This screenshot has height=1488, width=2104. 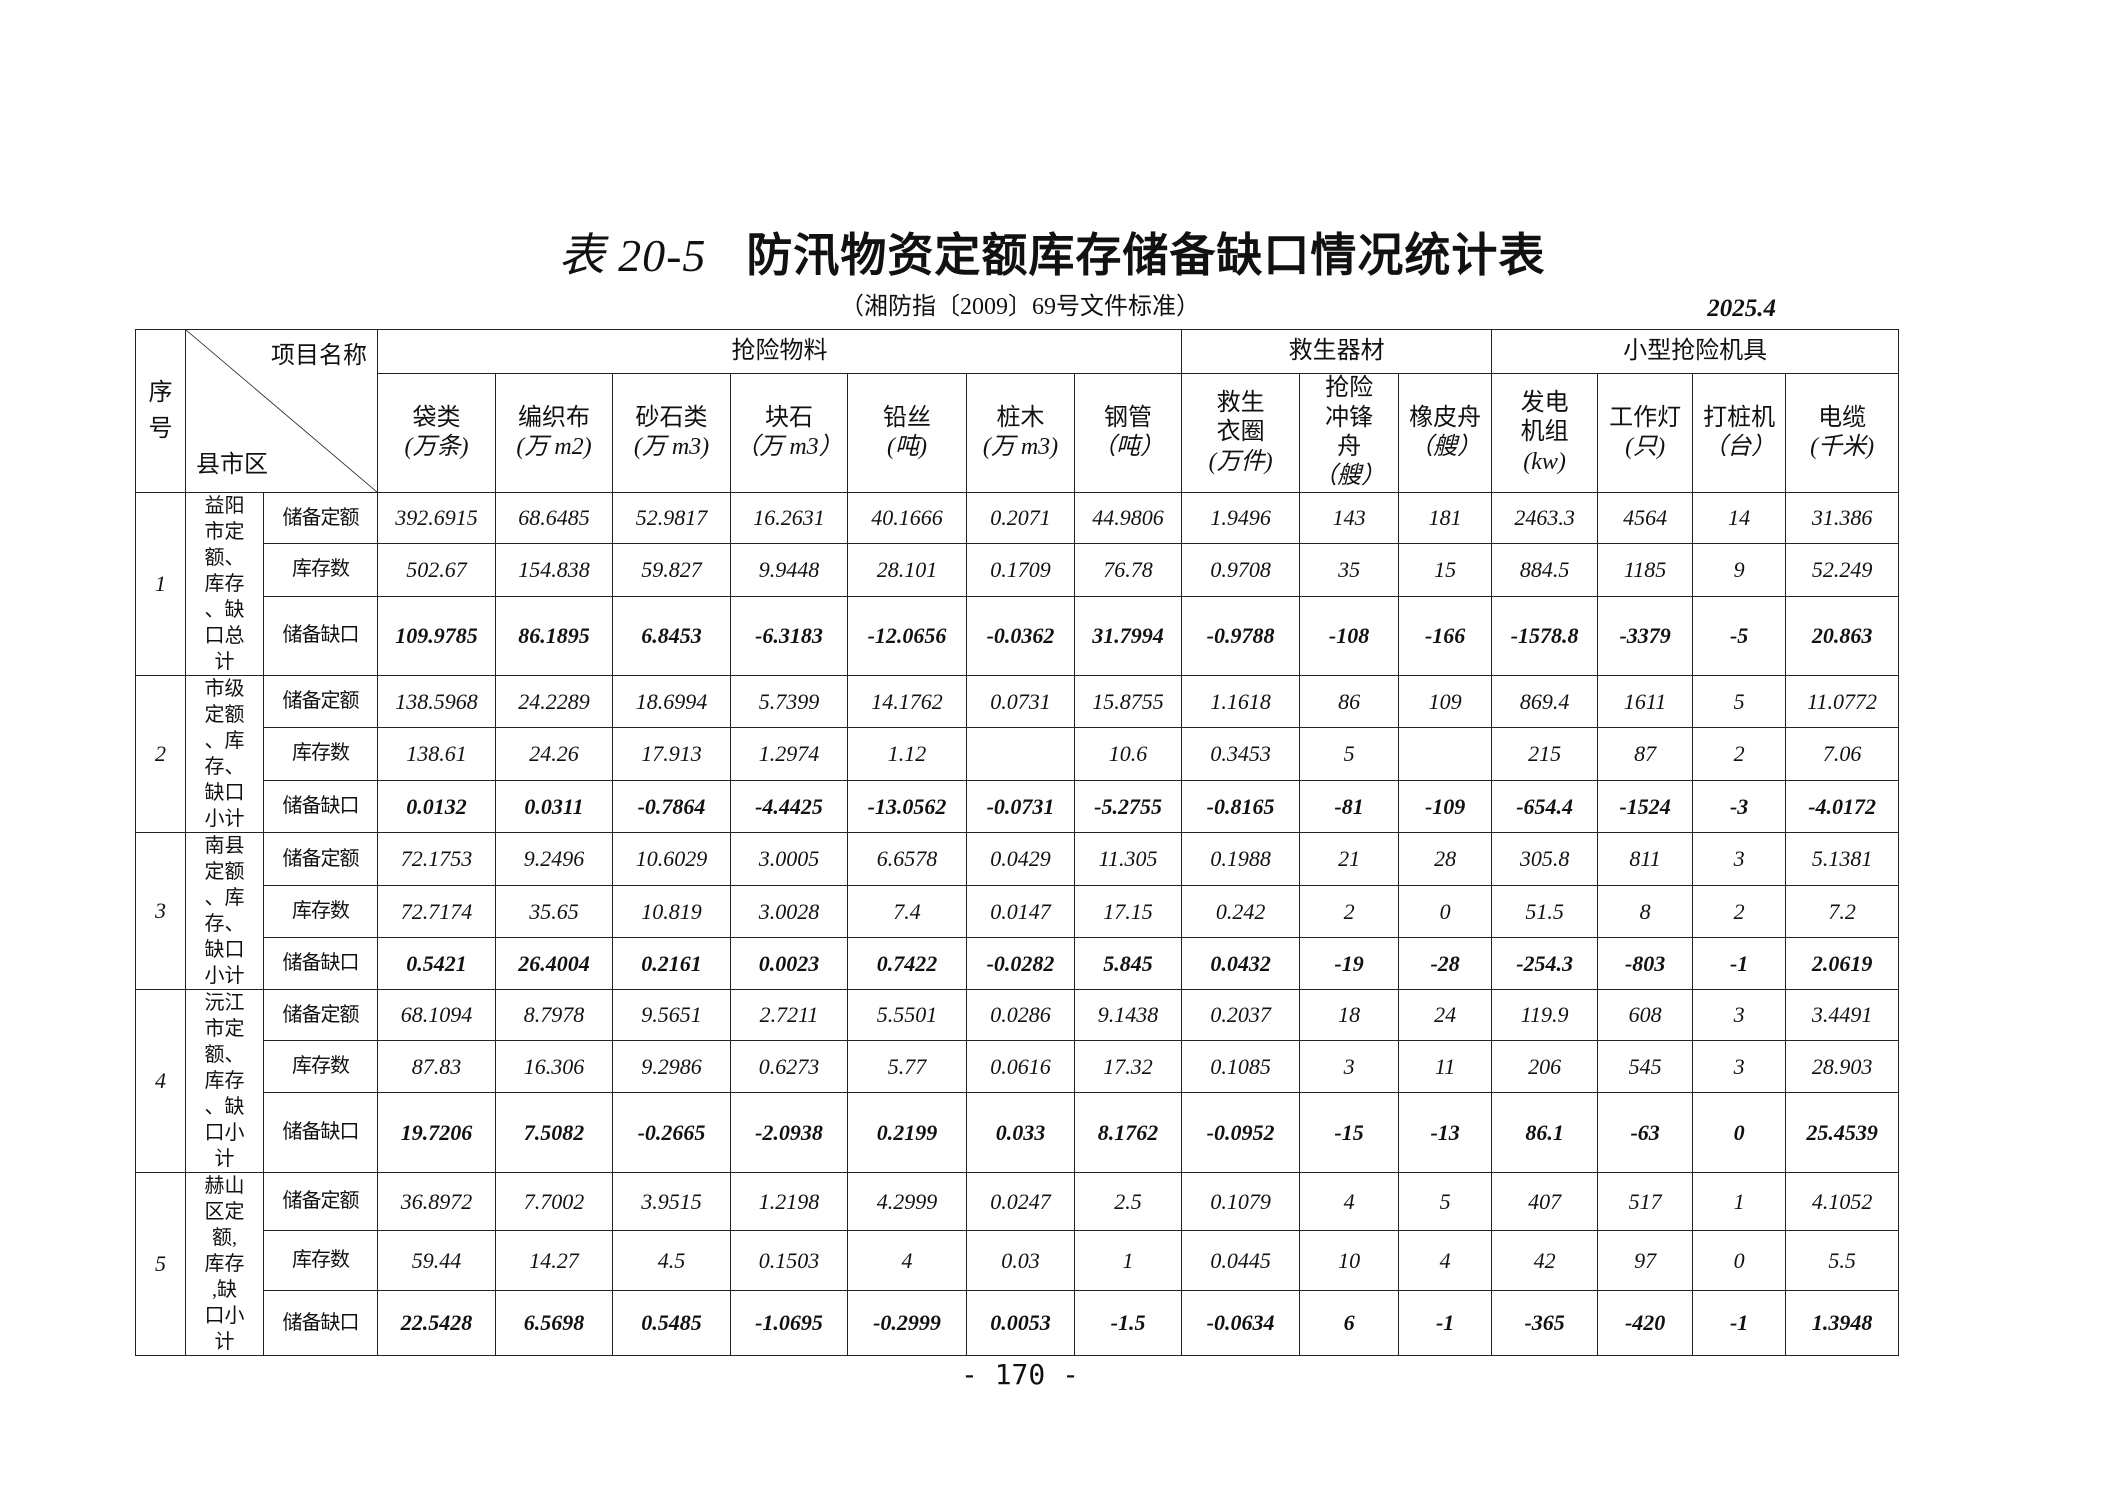 What do you see at coordinates (789, 447) in the screenshot?
I see `column-unit: （万 m3）` at bounding box center [789, 447].